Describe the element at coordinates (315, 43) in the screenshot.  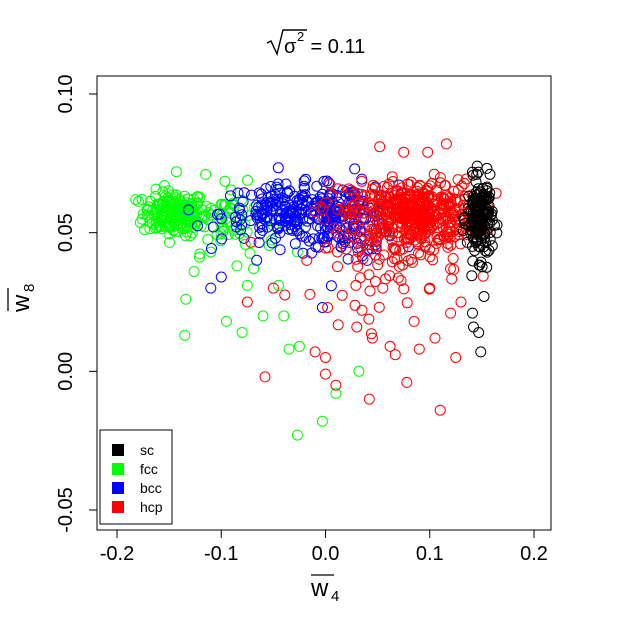
I see `chart-title: σ 2 = 0.11` at that location.